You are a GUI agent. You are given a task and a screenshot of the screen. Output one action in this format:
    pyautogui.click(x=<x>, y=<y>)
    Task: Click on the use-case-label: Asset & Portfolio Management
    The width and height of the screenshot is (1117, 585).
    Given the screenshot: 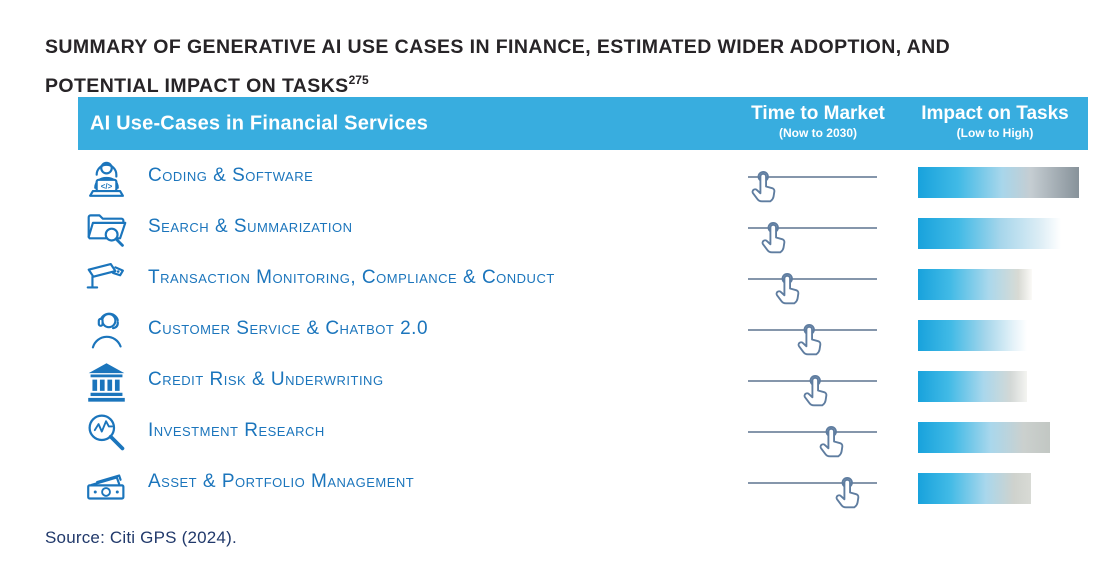 What is the action you would take?
    pyautogui.click(x=281, y=482)
    